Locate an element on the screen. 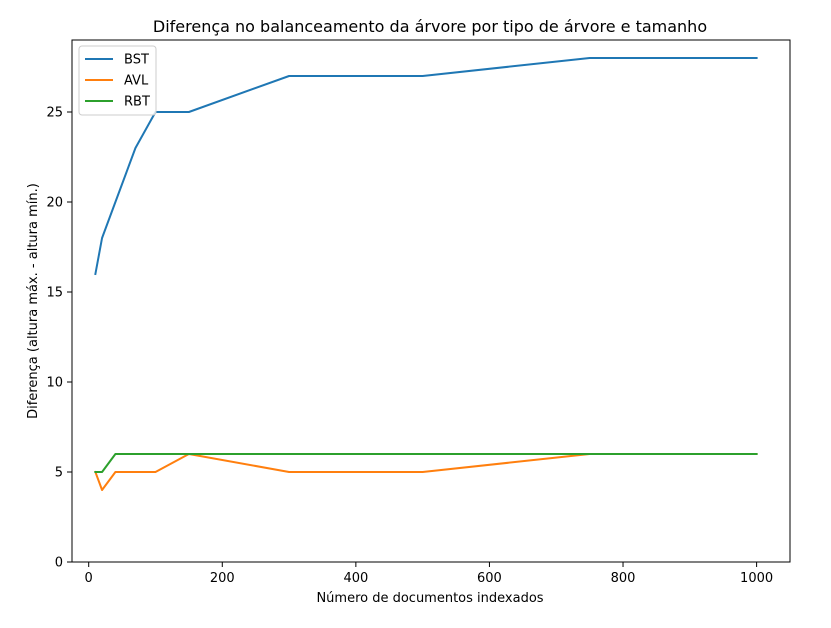 The image size is (831, 628). legend-label-bst: BST is located at coordinates (136, 60).